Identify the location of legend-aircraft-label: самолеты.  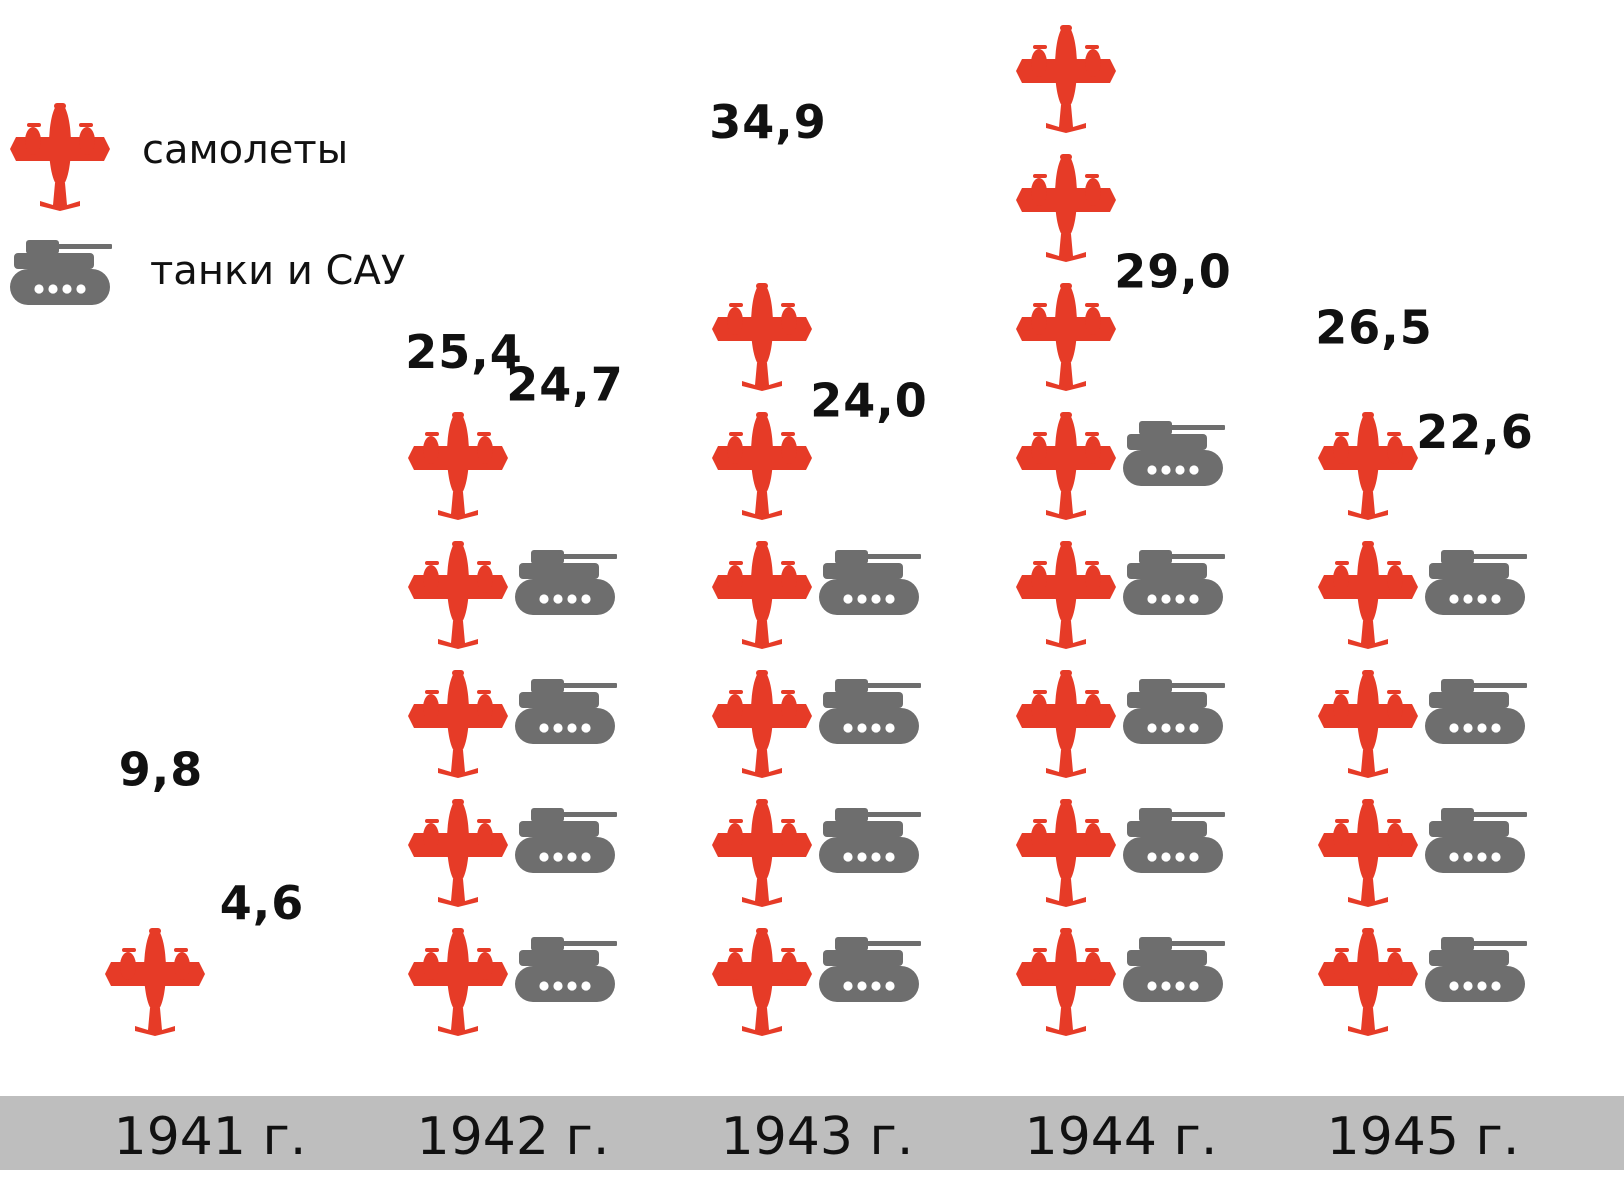
(245, 150).